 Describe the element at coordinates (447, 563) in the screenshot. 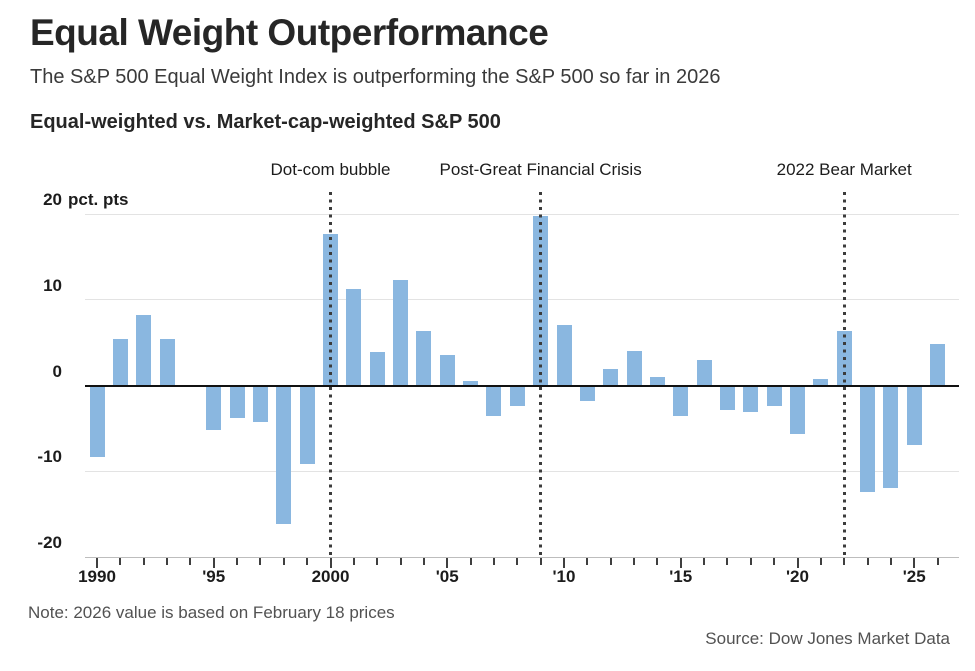

I see `x-tick-2005` at that location.